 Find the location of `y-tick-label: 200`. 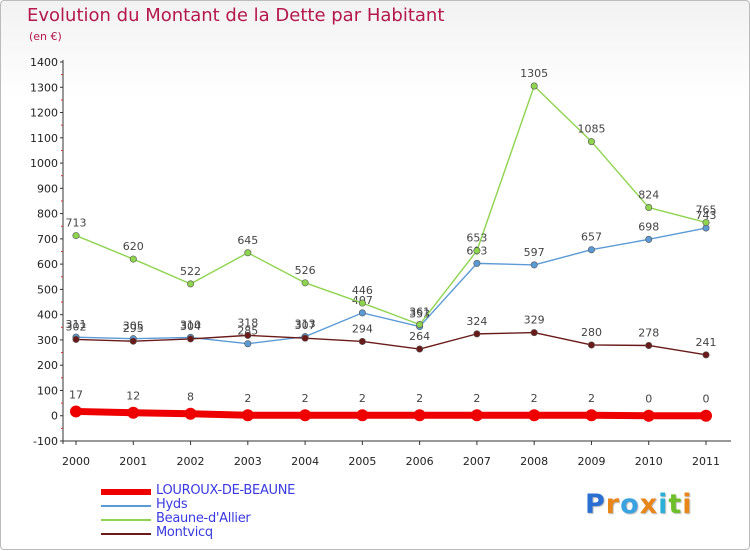

y-tick-label: 200 is located at coordinates (47, 365).